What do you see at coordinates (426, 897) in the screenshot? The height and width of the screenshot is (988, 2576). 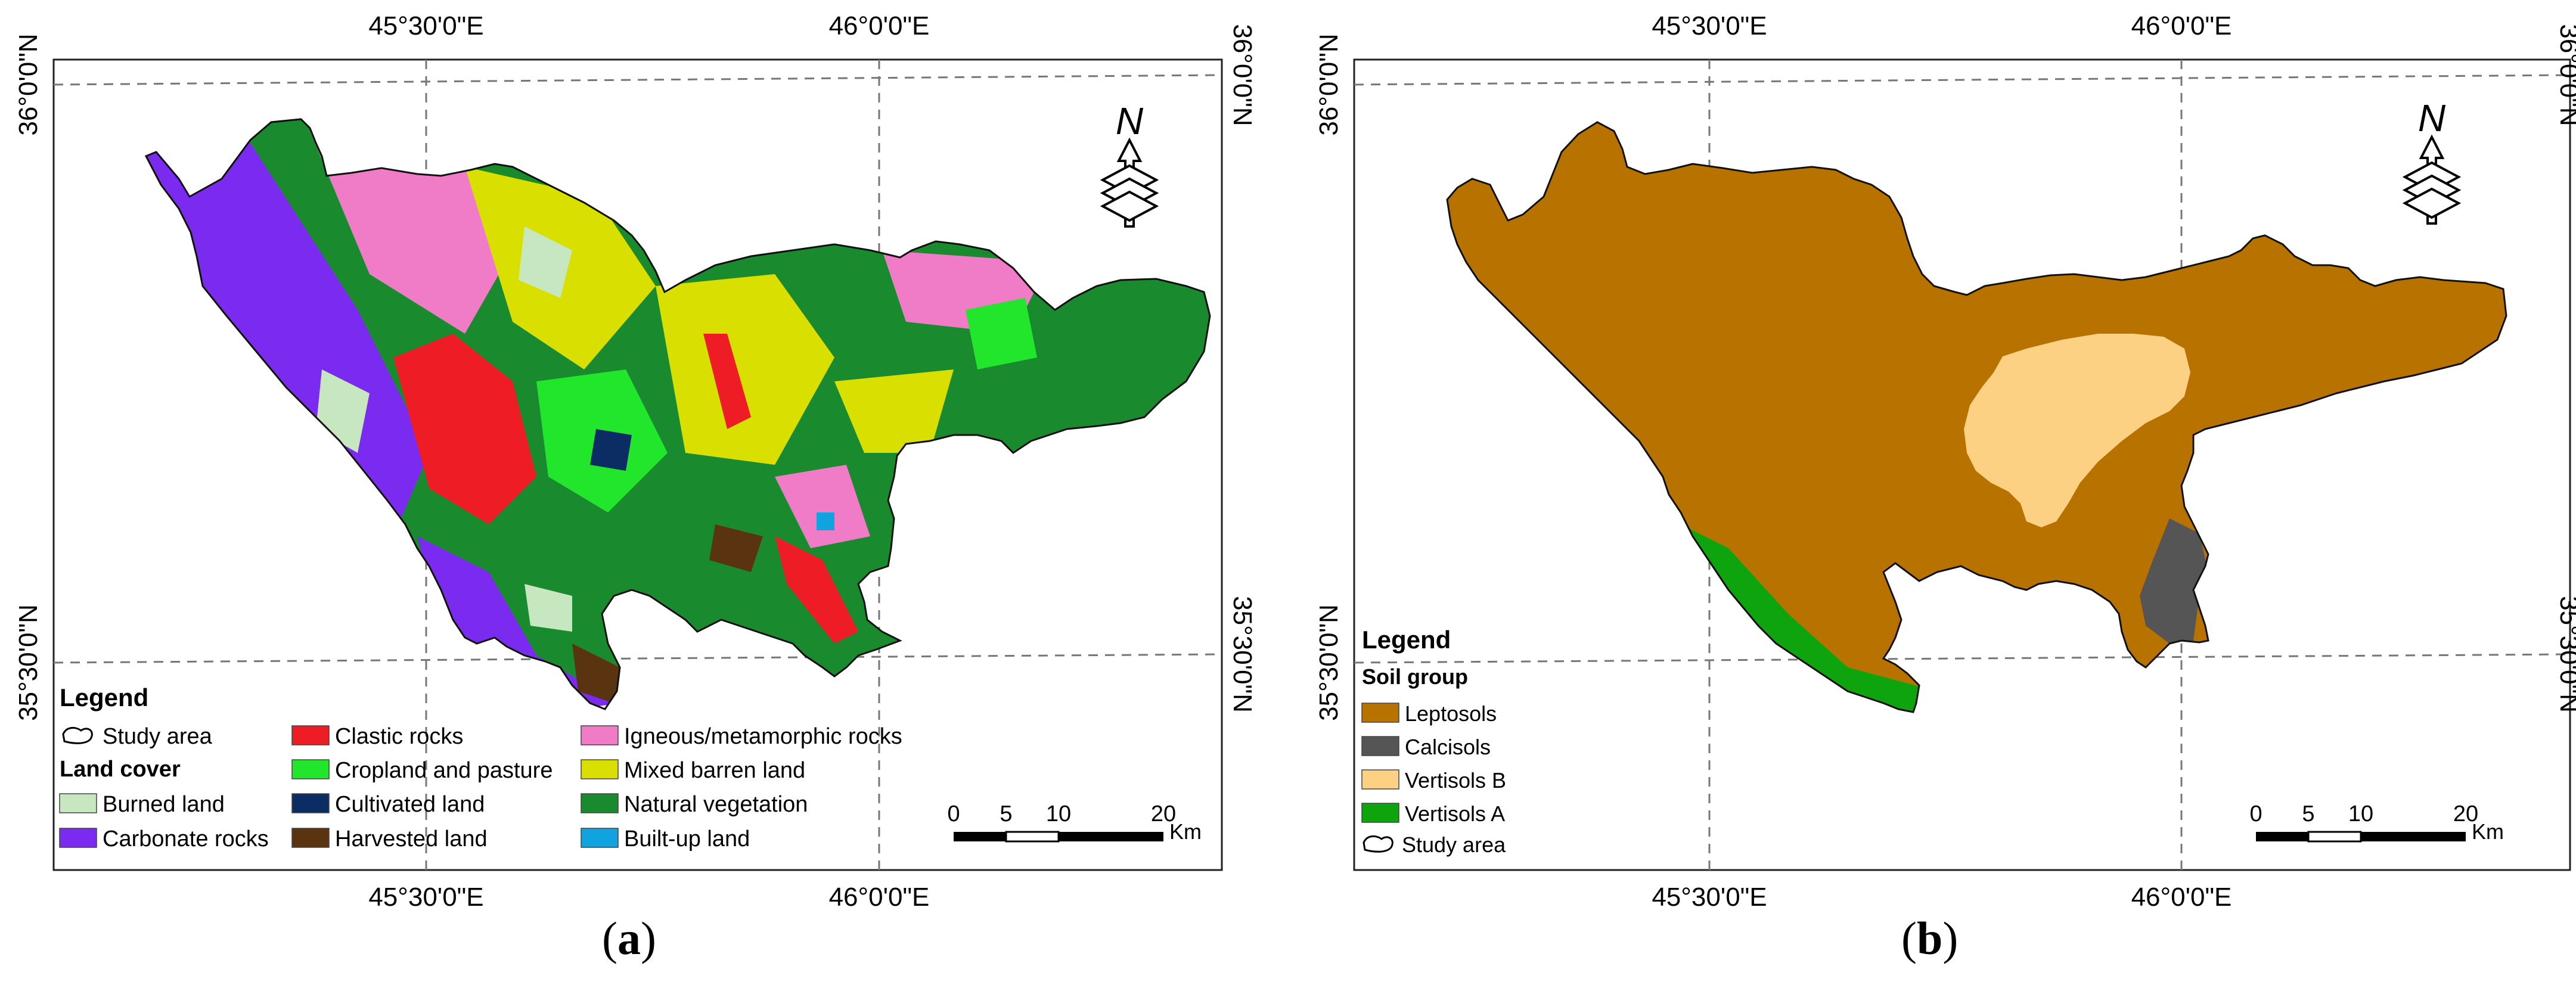 I see `map-a-bottom-tick-1: 45°30'0"E` at bounding box center [426, 897].